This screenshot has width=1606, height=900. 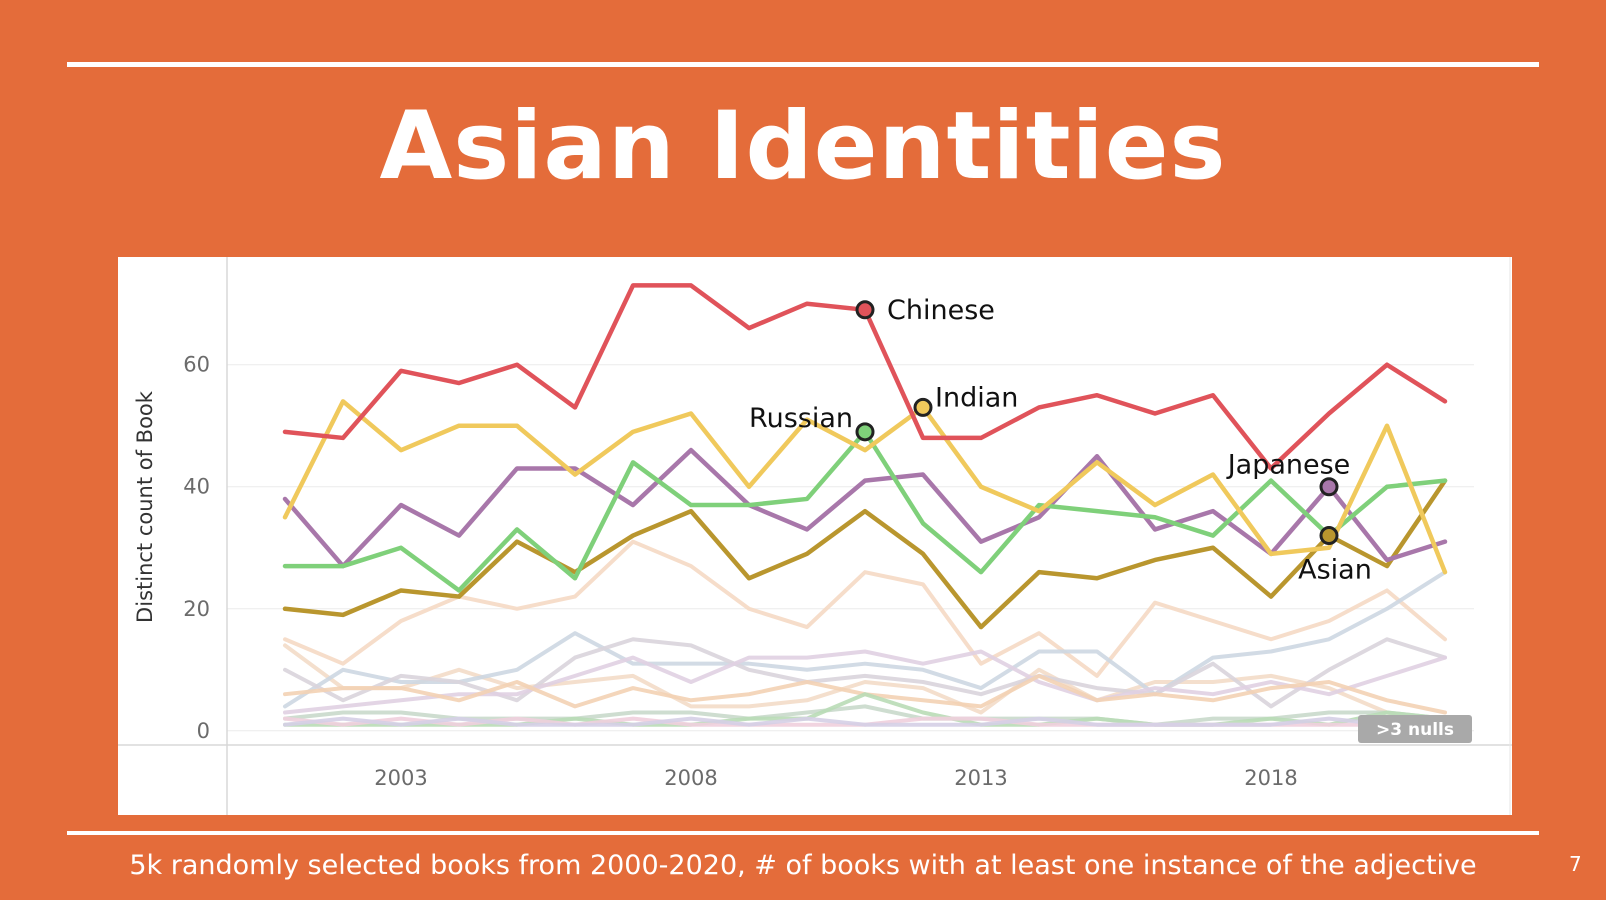 I want to click on annotation-labels: Chinese Indian Russian Japanese Asian, so click(x=1060, y=440).